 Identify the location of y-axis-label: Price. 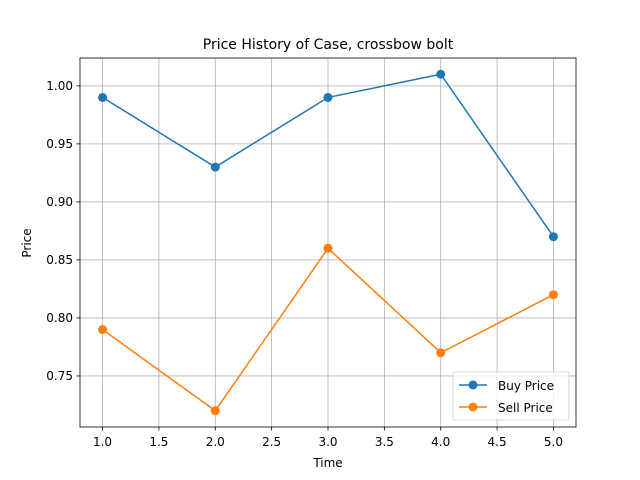
(27, 242).